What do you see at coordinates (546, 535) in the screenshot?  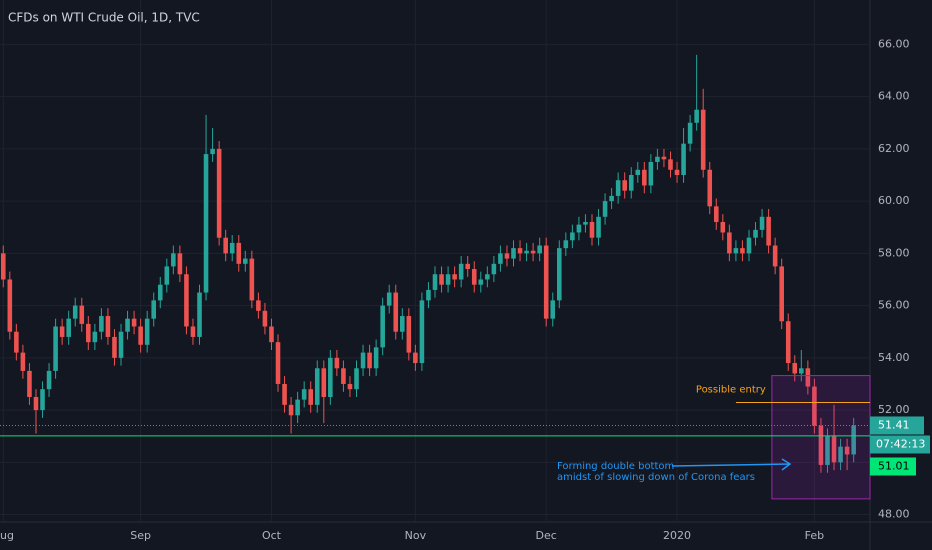 I see `x-tick-label: Dec` at bounding box center [546, 535].